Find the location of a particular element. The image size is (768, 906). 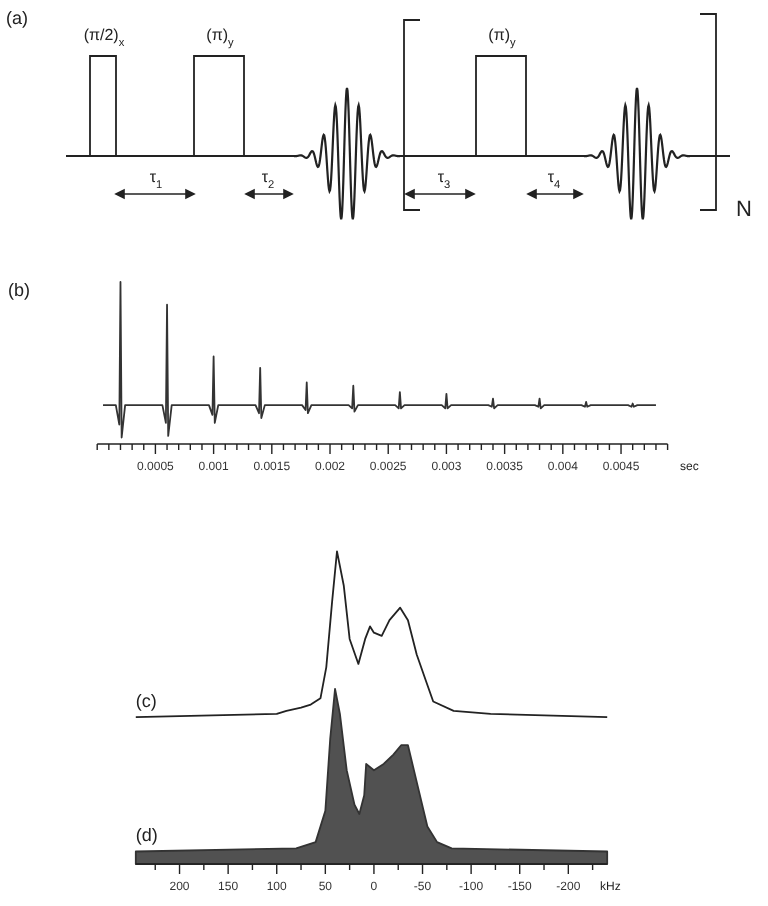

text: (π/2)$_{x}$ is located at coordinates (104, 38).